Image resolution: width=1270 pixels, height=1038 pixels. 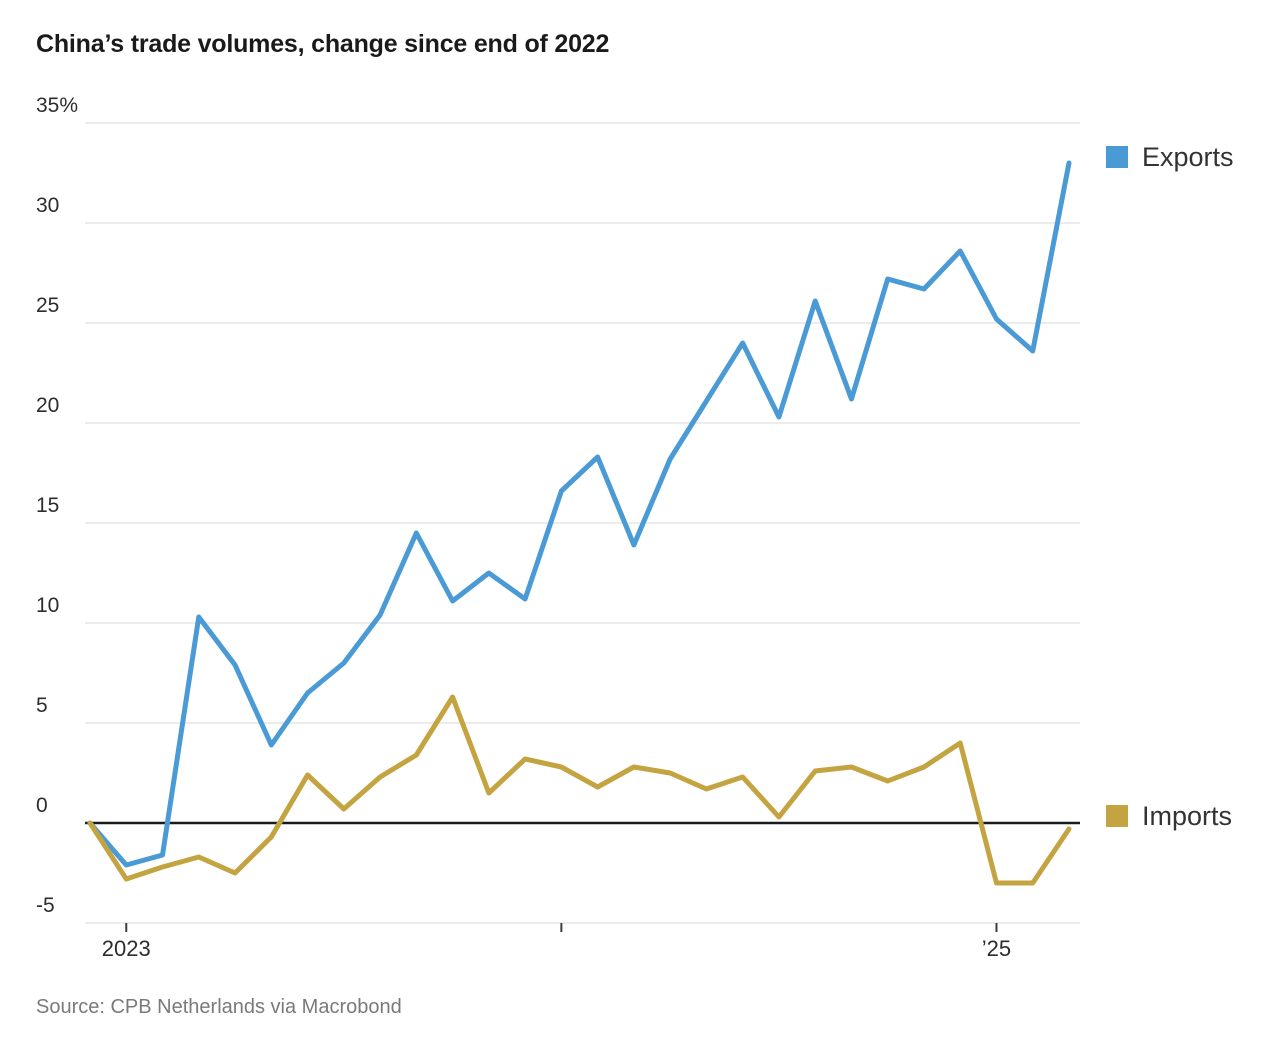 I want to click on y-axis-label-5: 5, so click(x=42, y=705).